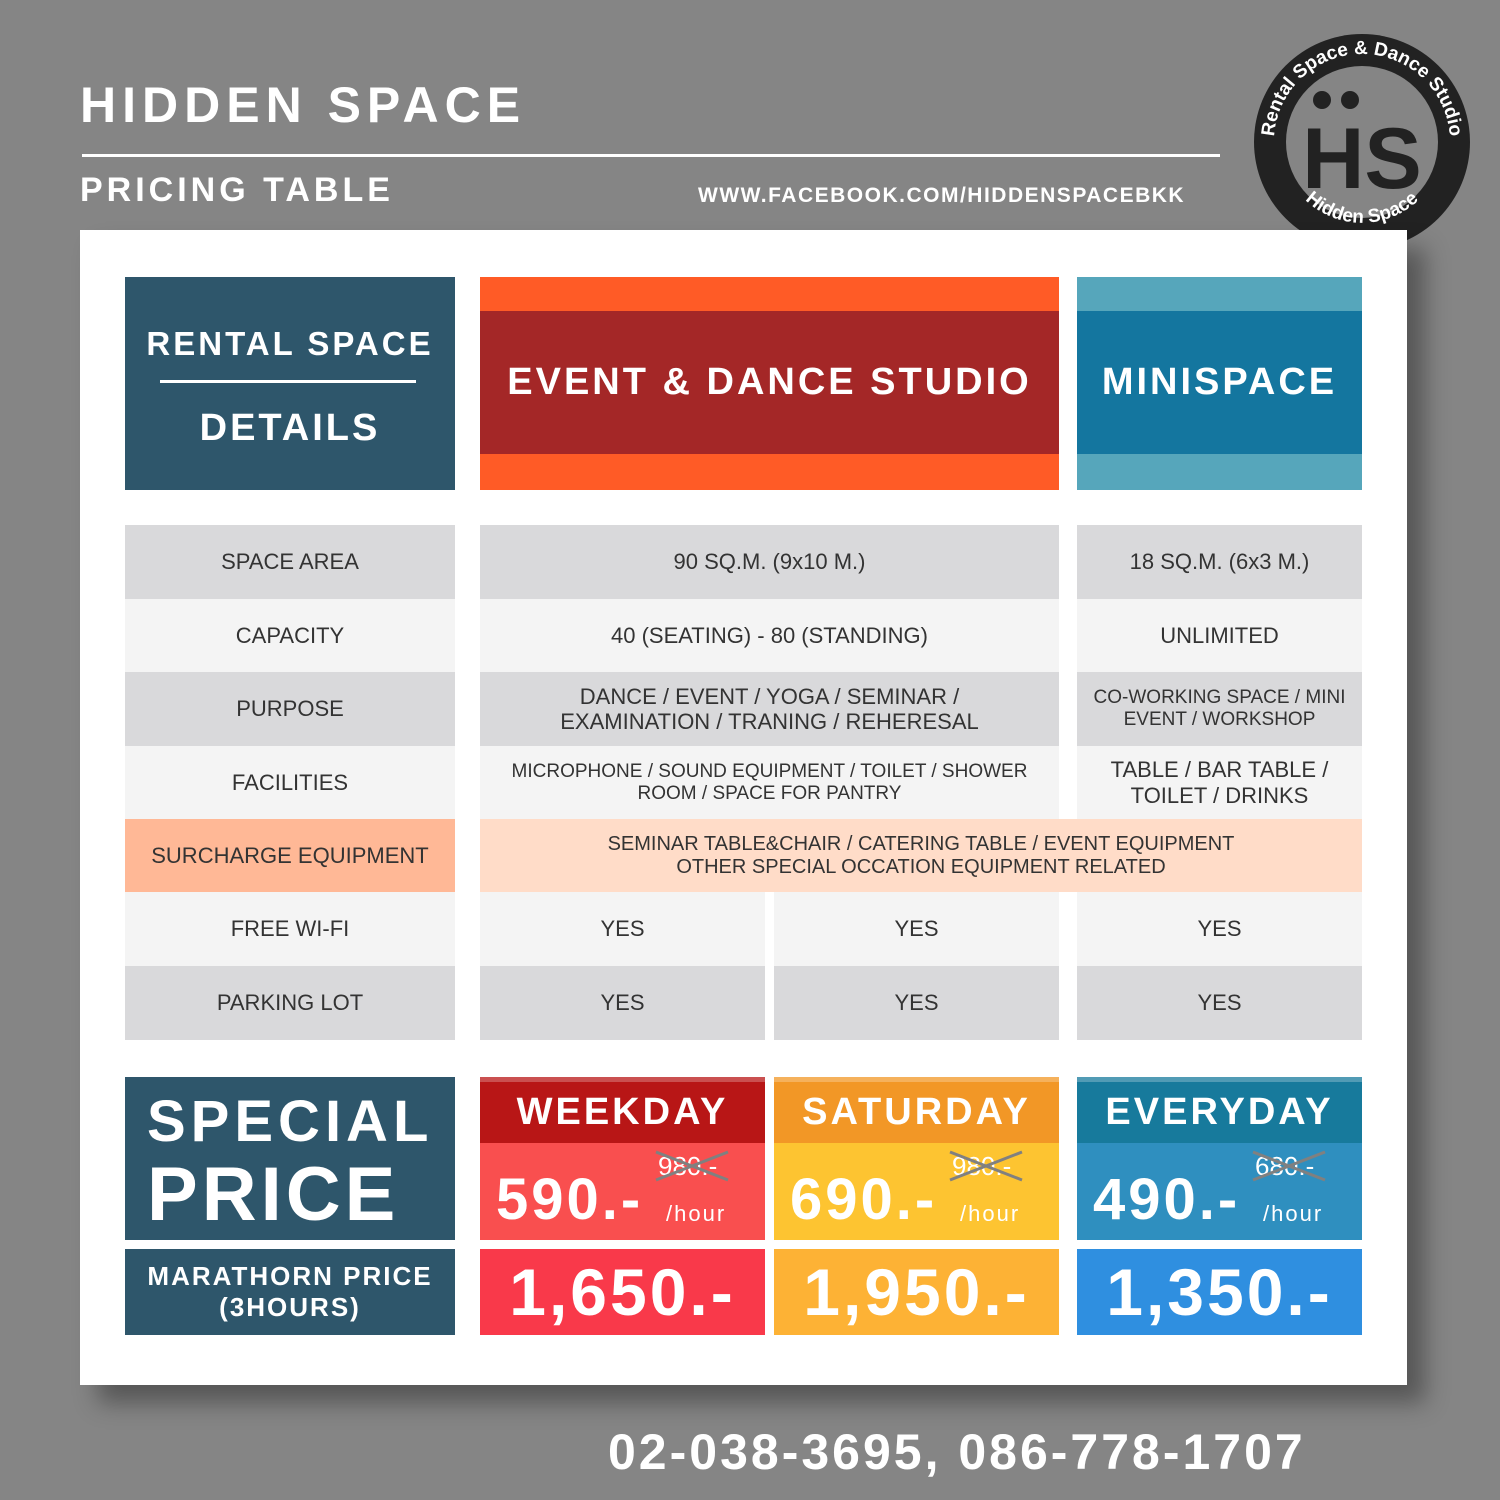 This screenshot has height=1500, width=1500. Describe the element at coordinates (921, 866) in the screenshot. I see `surcharge-line: OTHER SPECIAL OCCATION EQUIPMENT RELATED` at that location.